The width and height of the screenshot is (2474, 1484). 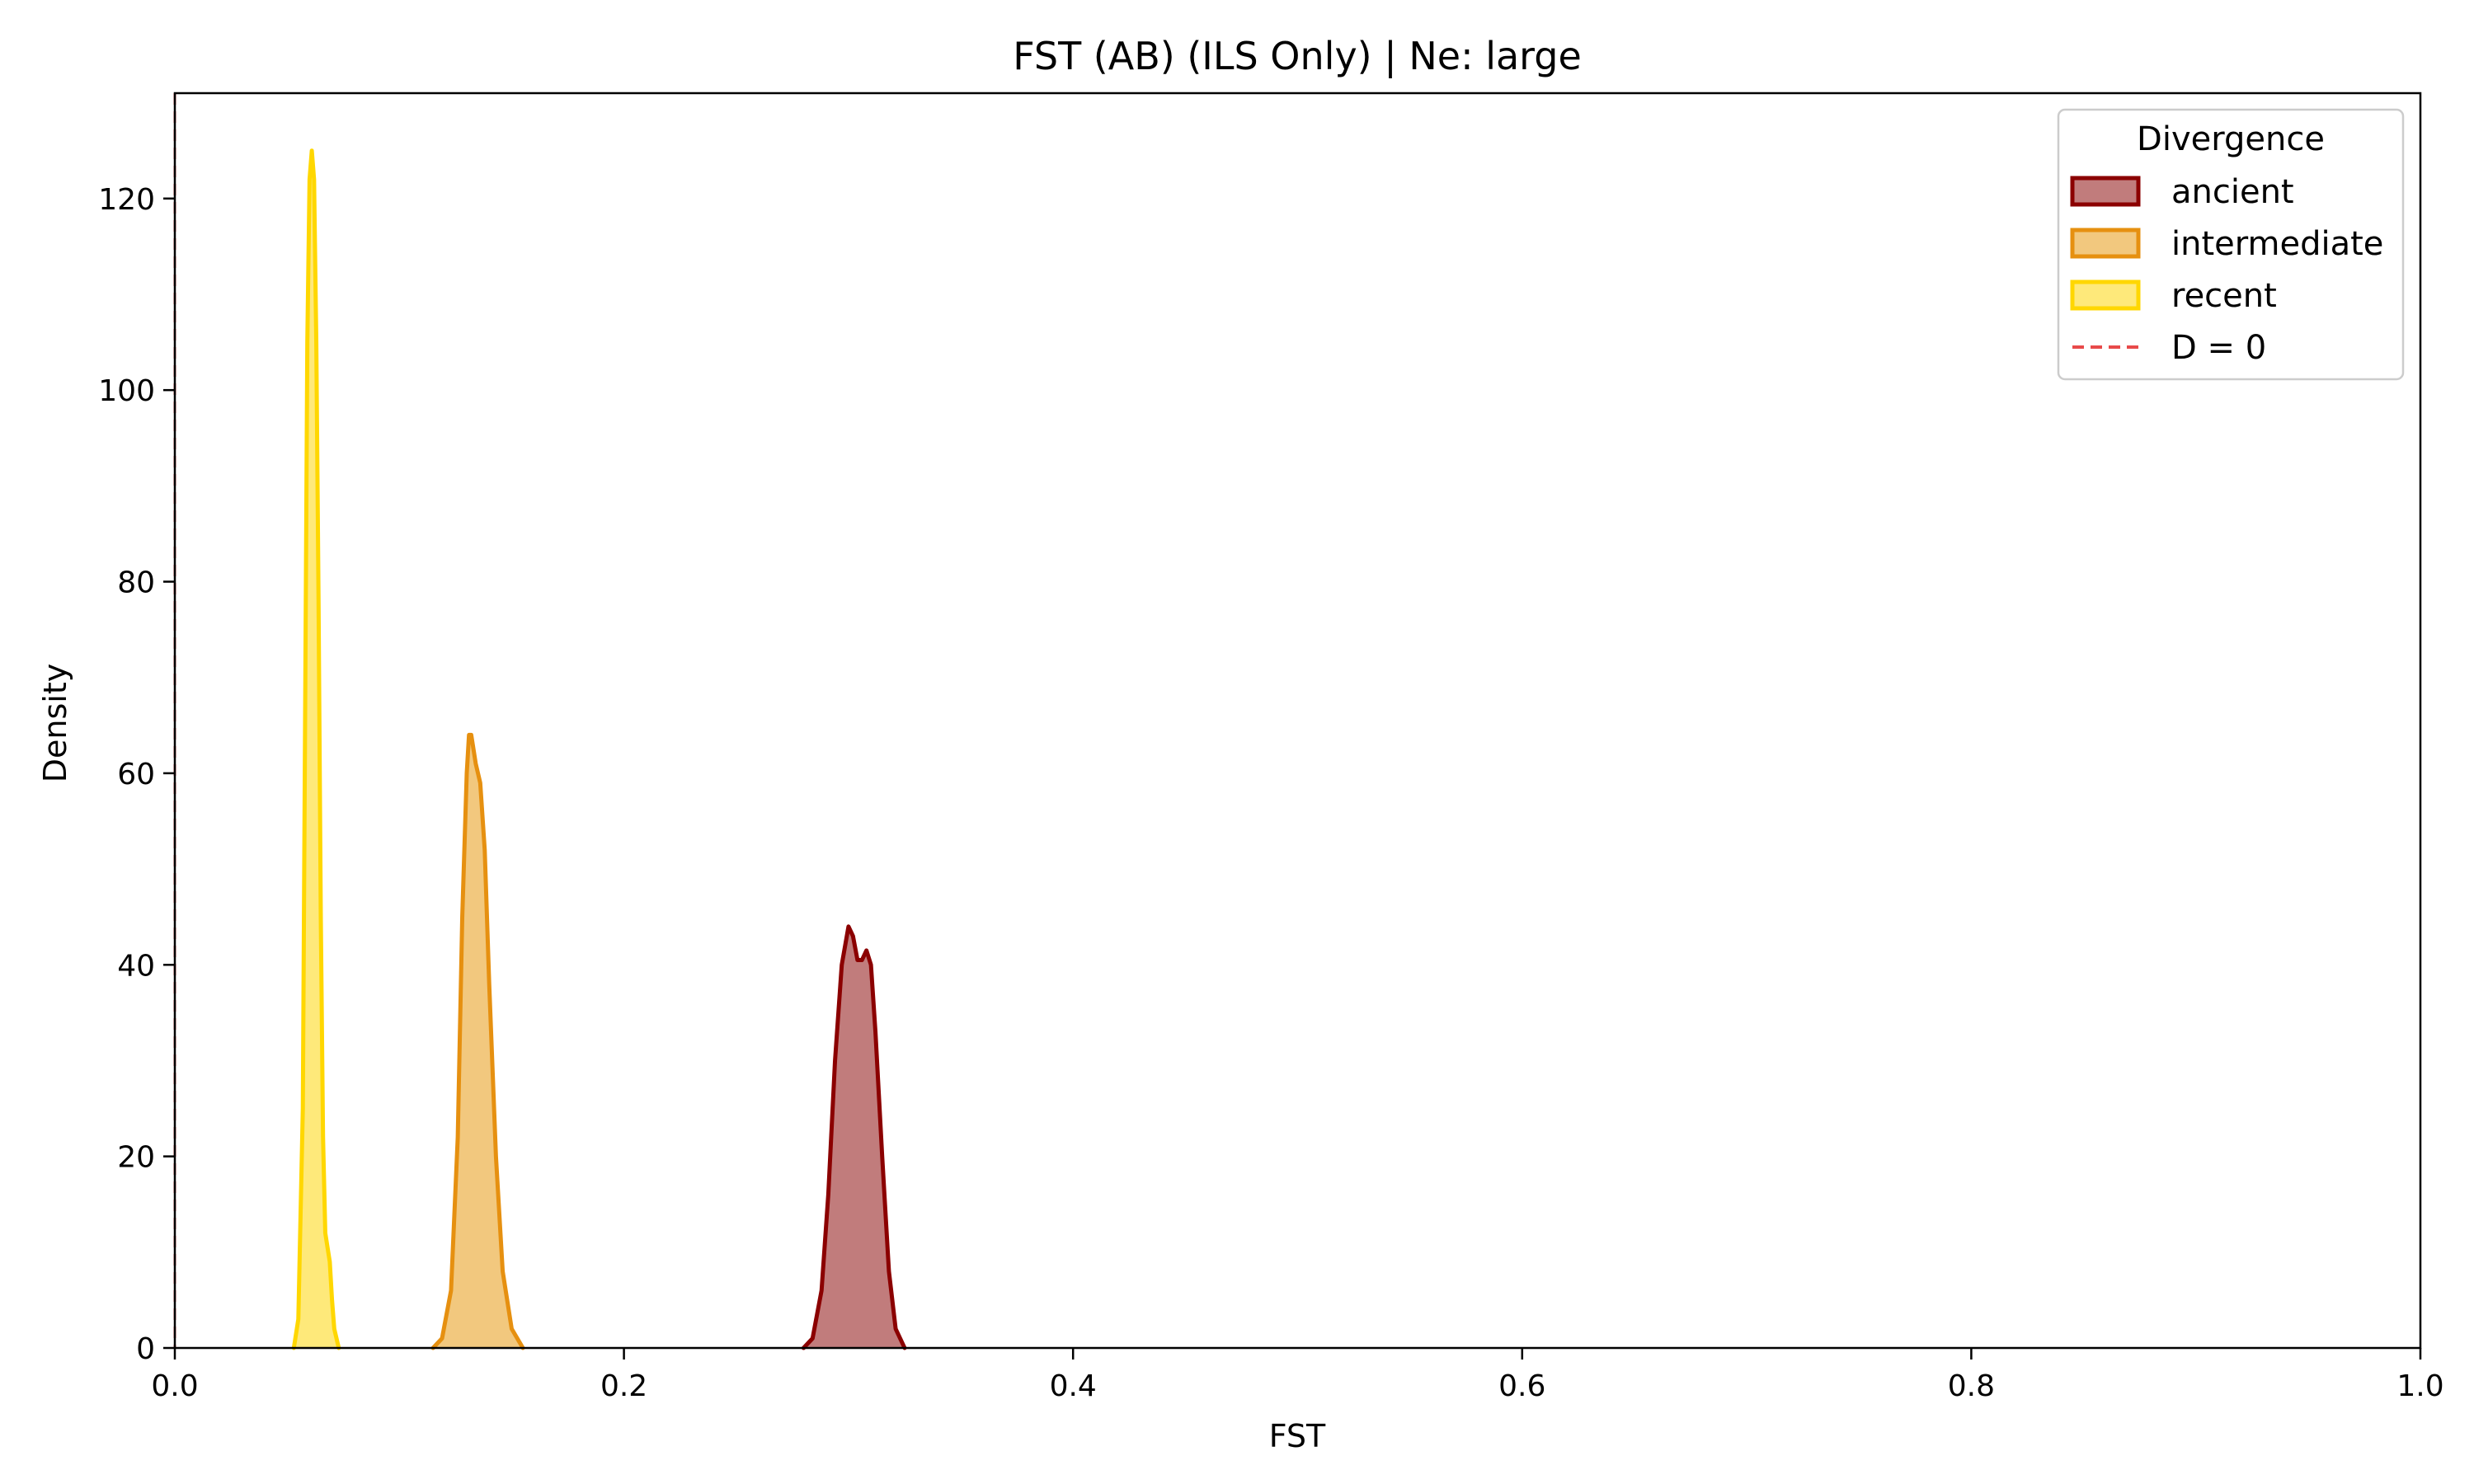 I want to click on x-tick-label: 0.4, so click(x=1073, y=1386).